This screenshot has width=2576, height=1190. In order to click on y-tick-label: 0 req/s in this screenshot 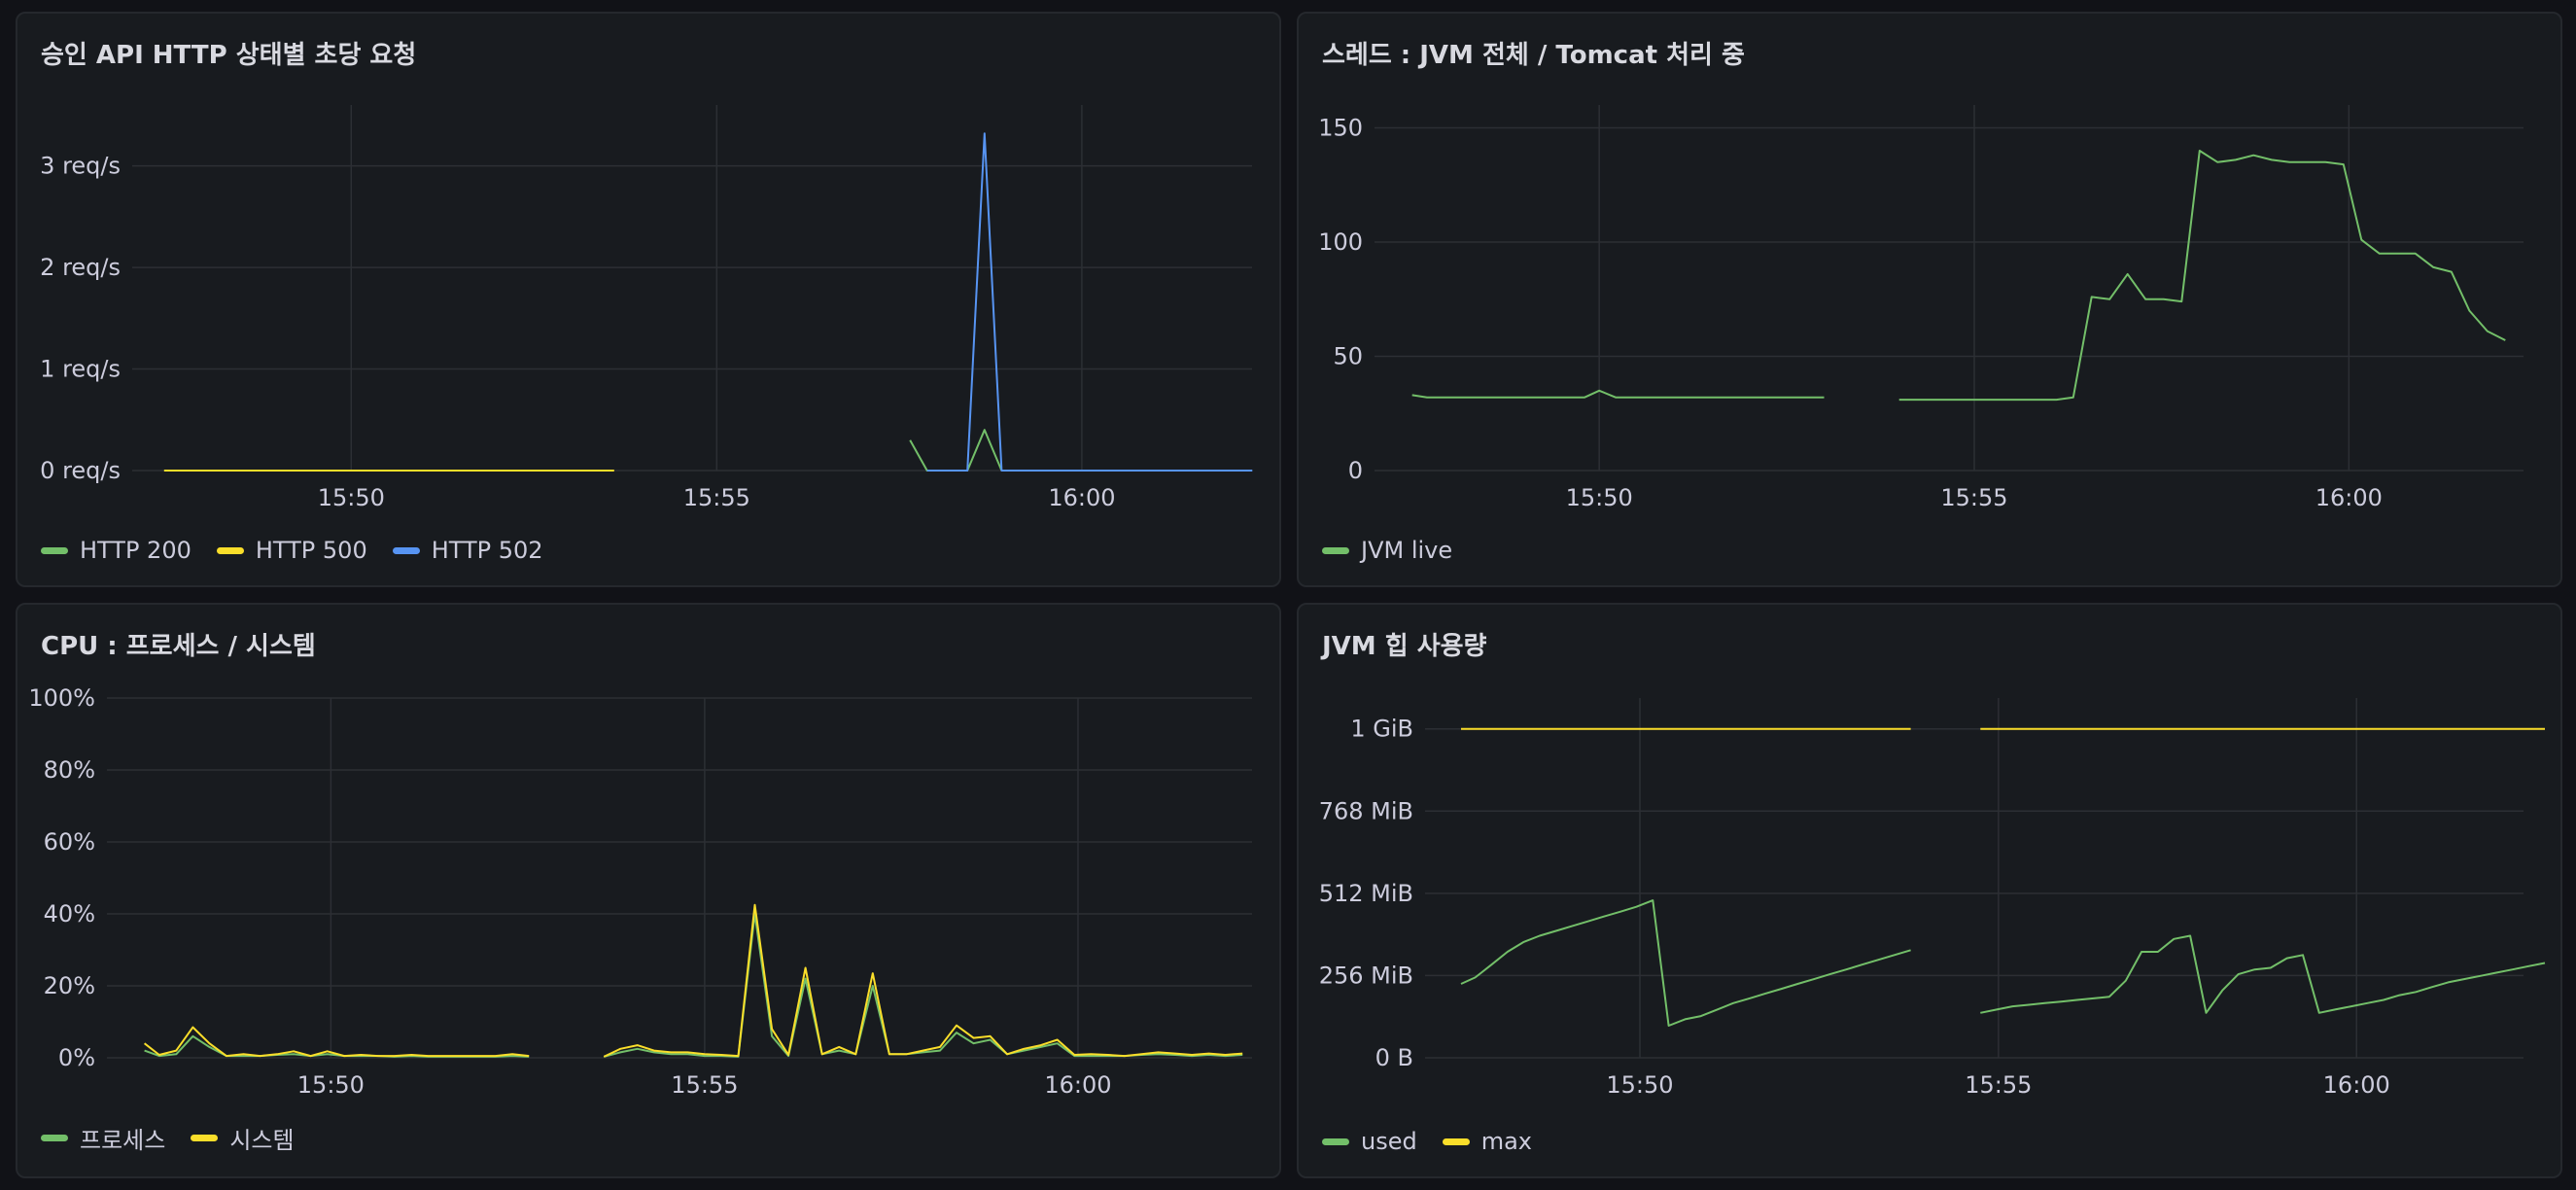, I will do `click(80, 470)`.